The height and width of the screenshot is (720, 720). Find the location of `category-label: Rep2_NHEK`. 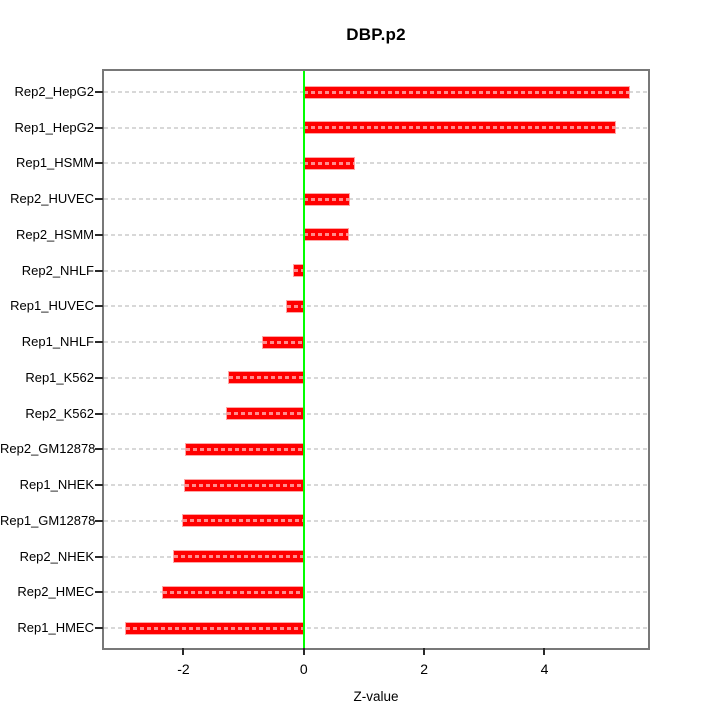

category-label: Rep2_NHEK is located at coordinates (56, 556).